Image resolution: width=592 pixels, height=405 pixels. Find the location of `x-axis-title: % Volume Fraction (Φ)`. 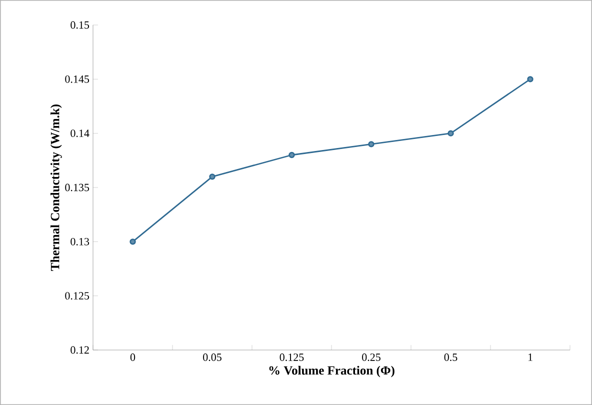

x-axis-title: % Volume Fraction (Φ) is located at coordinates (331, 372).